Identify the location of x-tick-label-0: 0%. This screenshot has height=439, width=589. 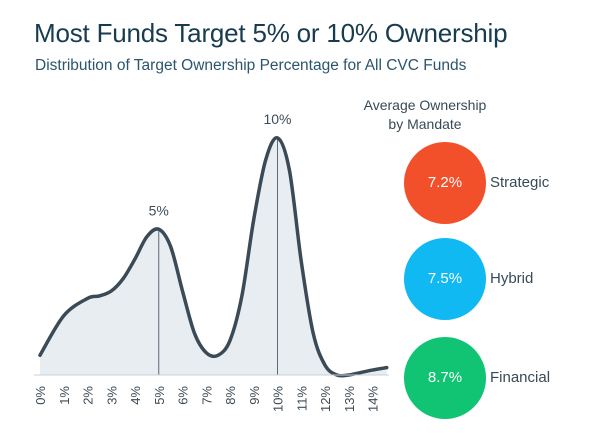
(40, 395).